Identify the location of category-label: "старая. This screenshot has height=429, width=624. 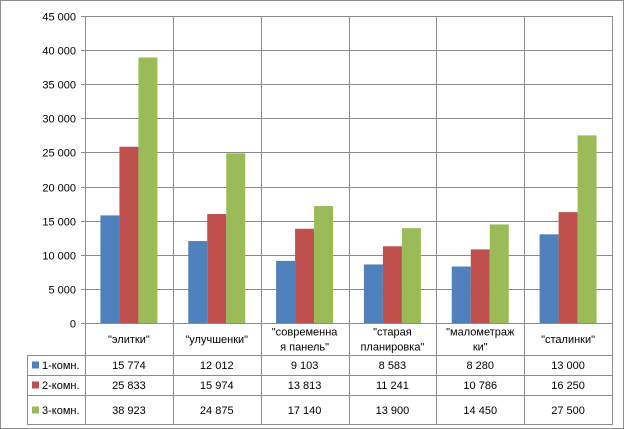
(392, 333).